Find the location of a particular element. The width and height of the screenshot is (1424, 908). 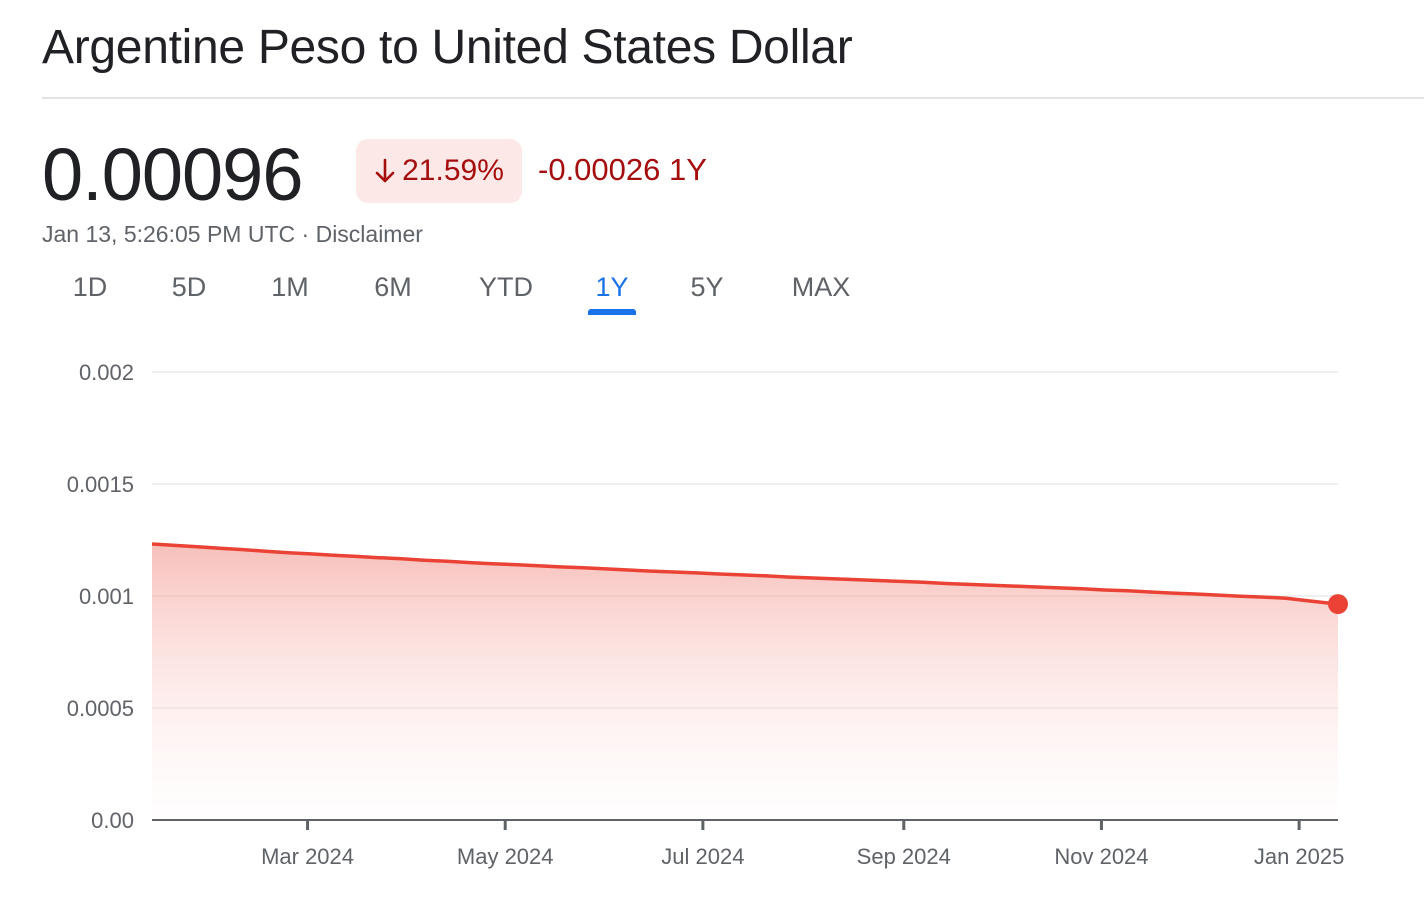

tab-ytd: YTD is located at coordinates (506, 287).